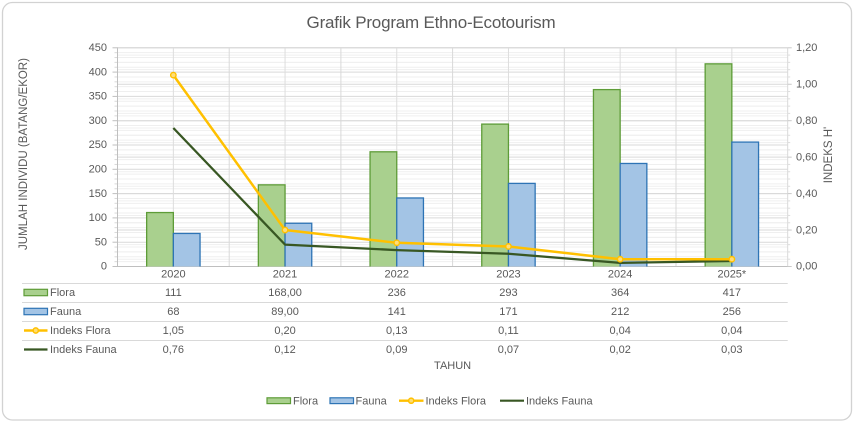 The width and height of the screenshot is (853, 428). I want to click on svg-text: 2025*, so click(731, 275).